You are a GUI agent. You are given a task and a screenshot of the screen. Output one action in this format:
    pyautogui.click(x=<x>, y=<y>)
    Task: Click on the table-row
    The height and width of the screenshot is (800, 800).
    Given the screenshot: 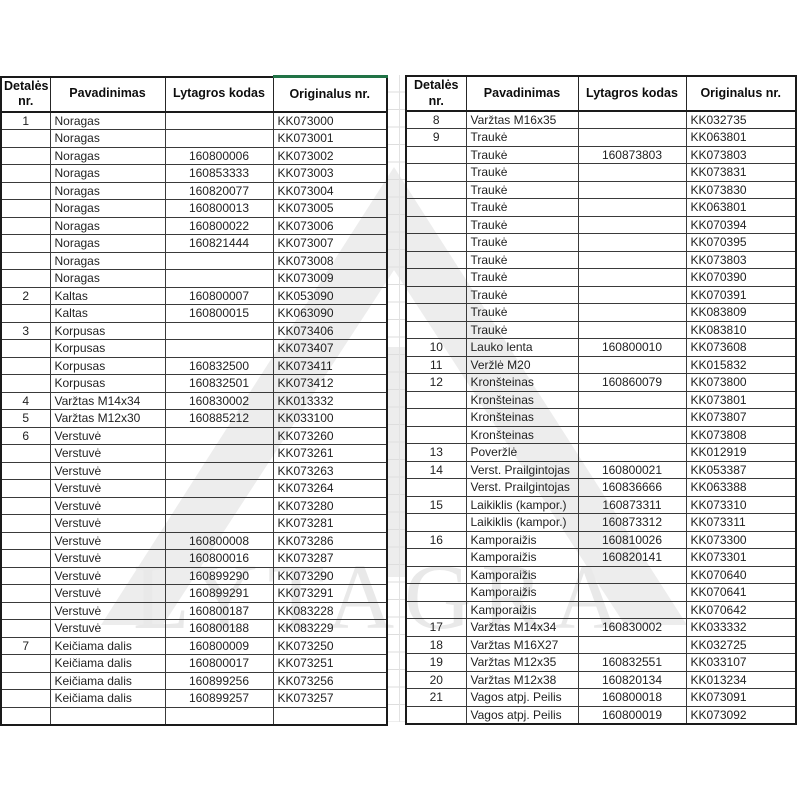 What is the action you would take?
    pyautogui.click(x=194, y=715)
    